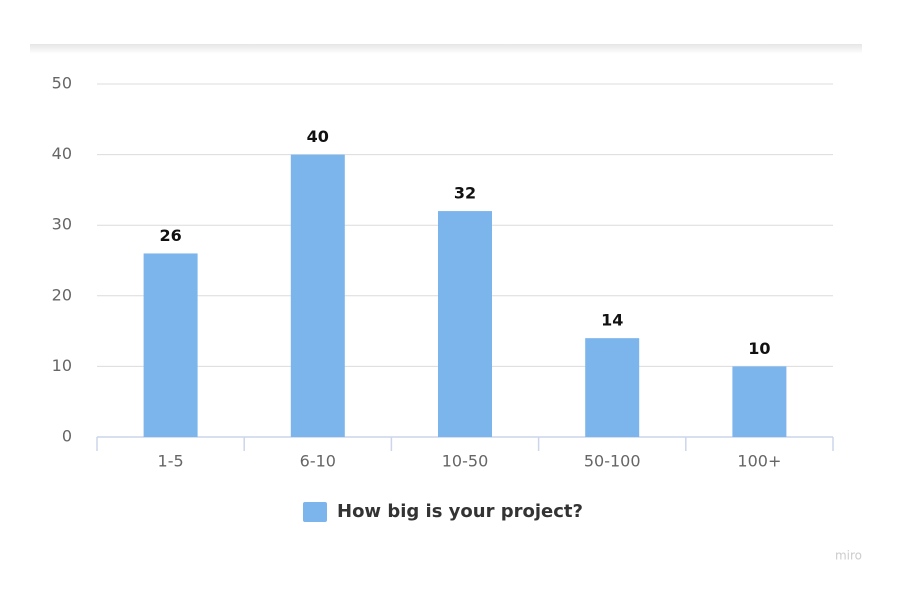 The width and height of the screenshot is (900, 611). I want to click on y-tick-label: 10, so click(62, 365).